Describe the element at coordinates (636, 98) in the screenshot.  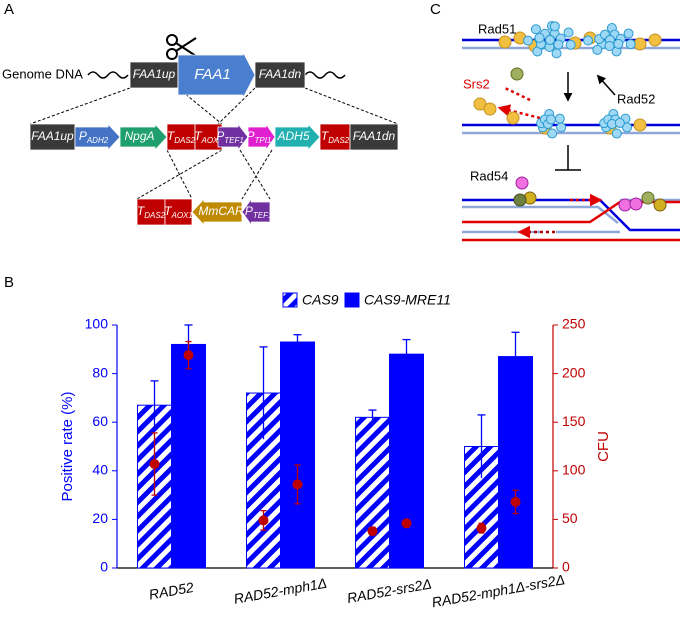
I see `protein-label: Rad52` at that location.